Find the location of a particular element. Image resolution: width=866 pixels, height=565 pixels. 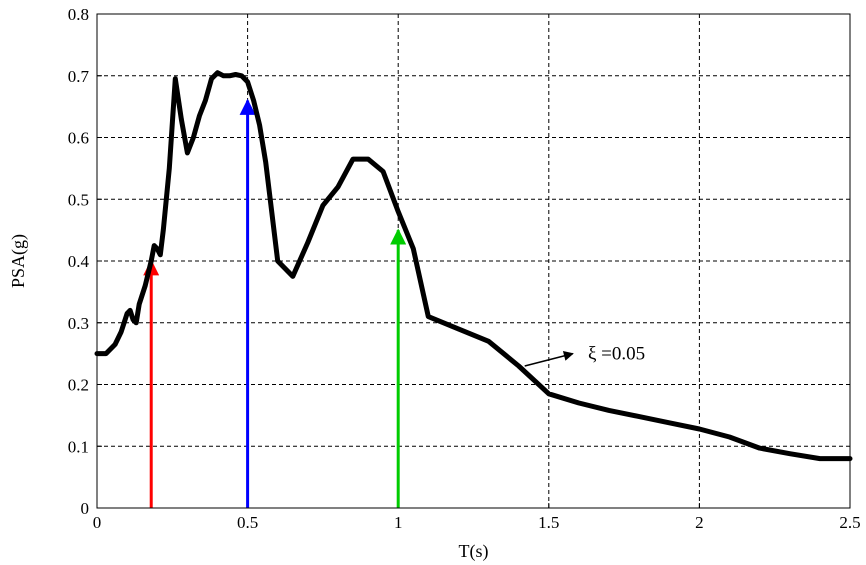

damping-annotation is located at coordinates (549, 359).